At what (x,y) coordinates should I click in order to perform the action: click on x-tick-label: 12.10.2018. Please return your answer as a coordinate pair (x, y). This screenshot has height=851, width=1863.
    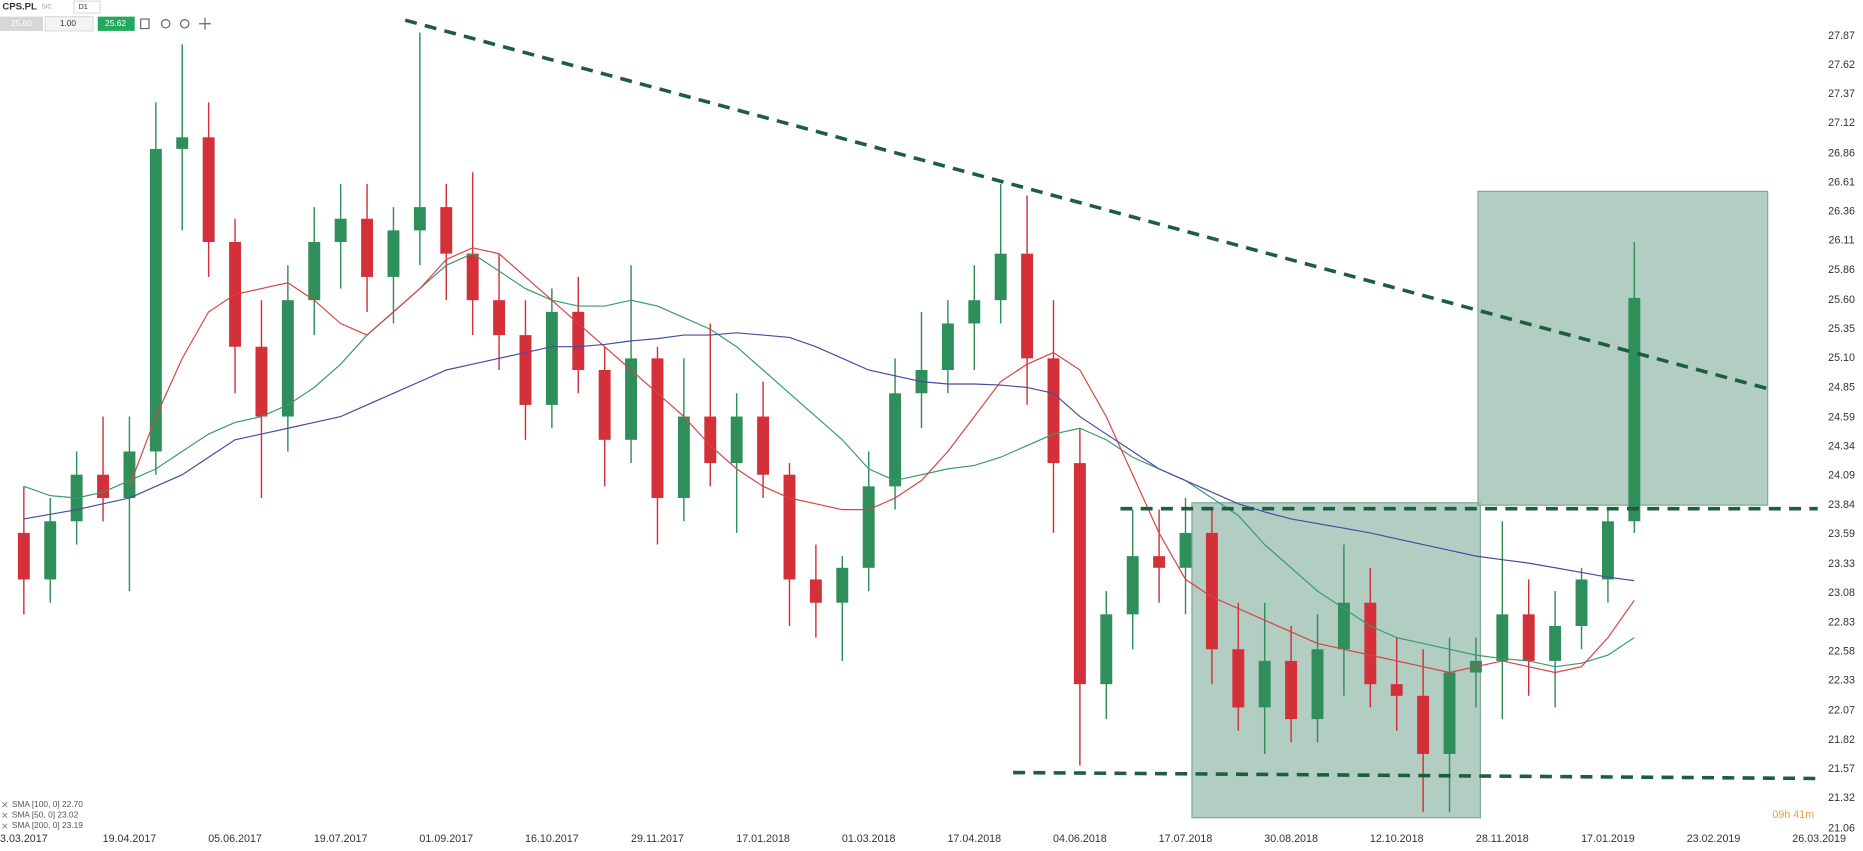
    Looking at the image, I should click on (1397, 839).